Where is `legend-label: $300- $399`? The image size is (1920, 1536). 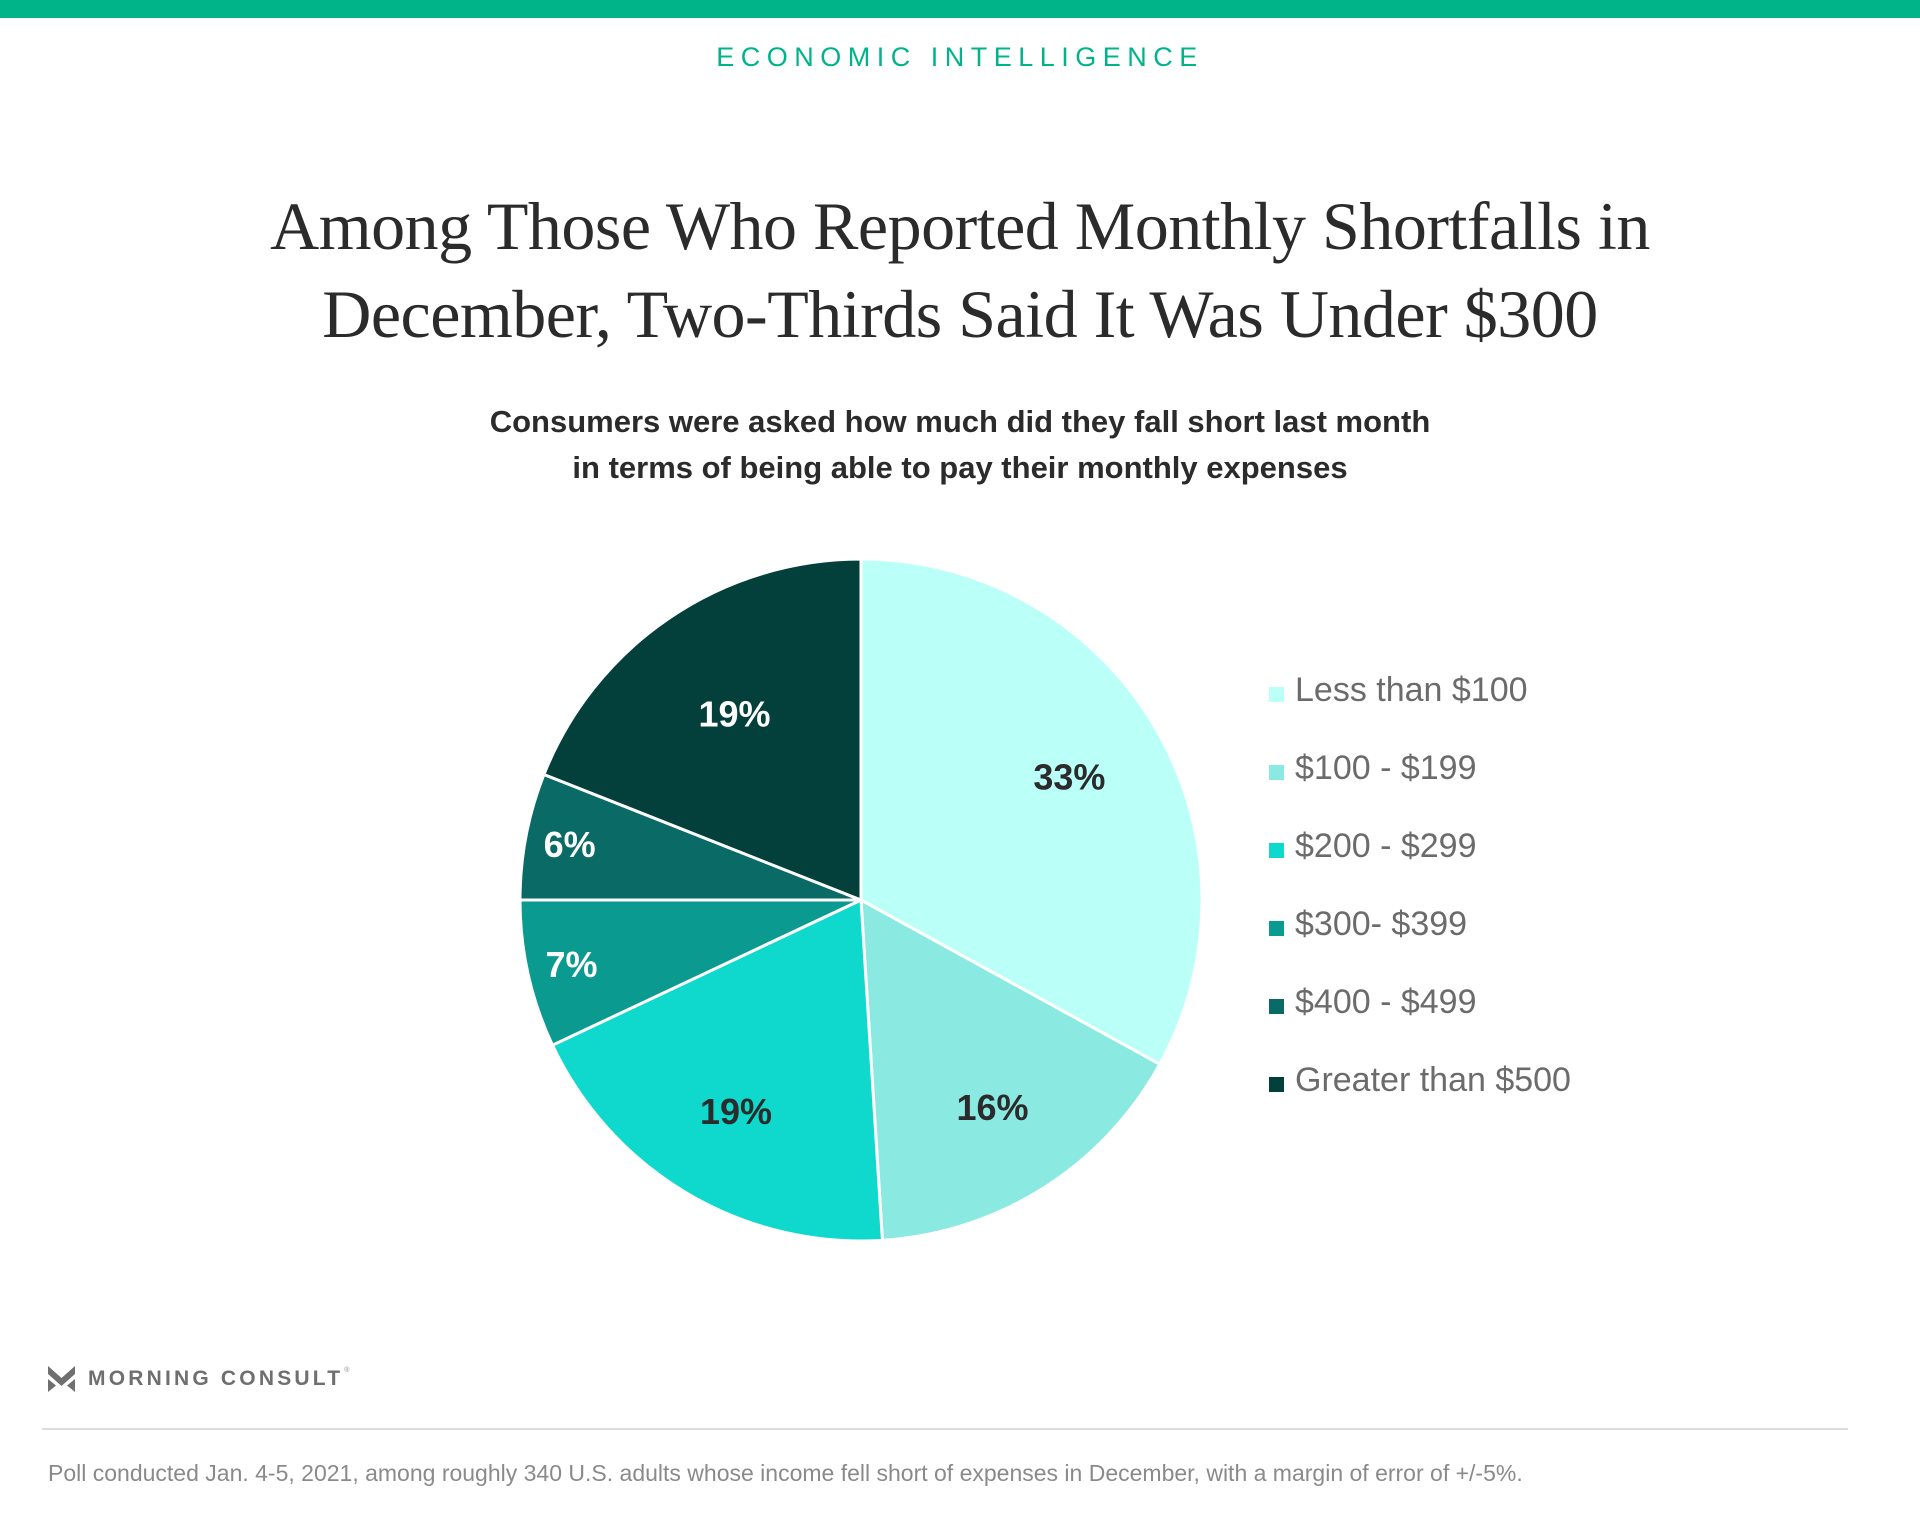
legend-label: $300- $399 is located at coordinates (1381, 924).